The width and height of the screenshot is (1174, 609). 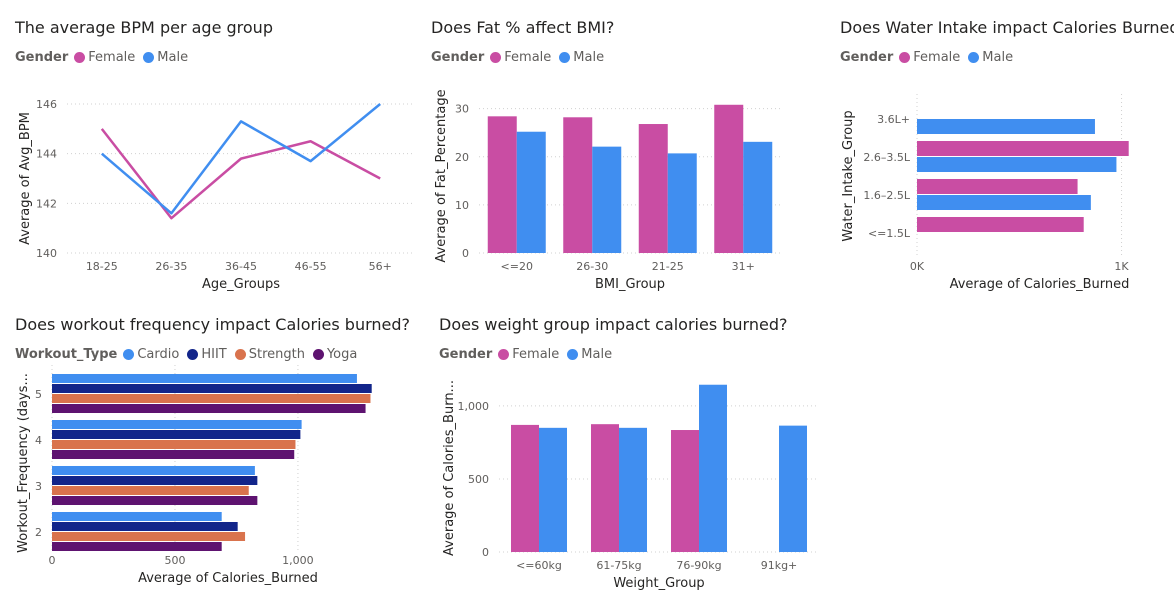 What do you see at coordinates (1121, 266) in the screenshot?
I see `x-tick-label: 1K` at bounding box center [1121, 266].